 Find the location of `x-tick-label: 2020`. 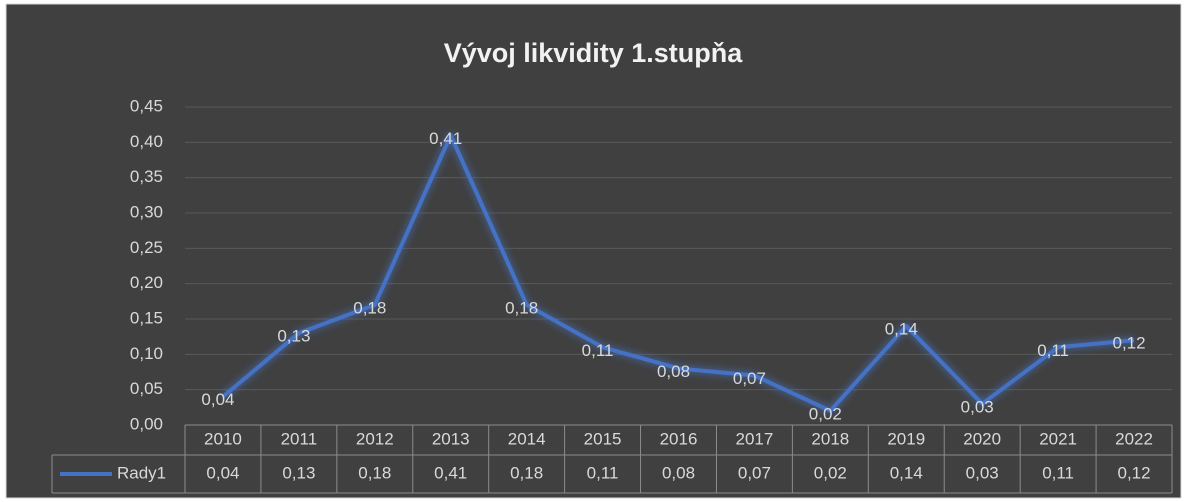

x-tick-label: 2020 is located at coordinates (982, 438).